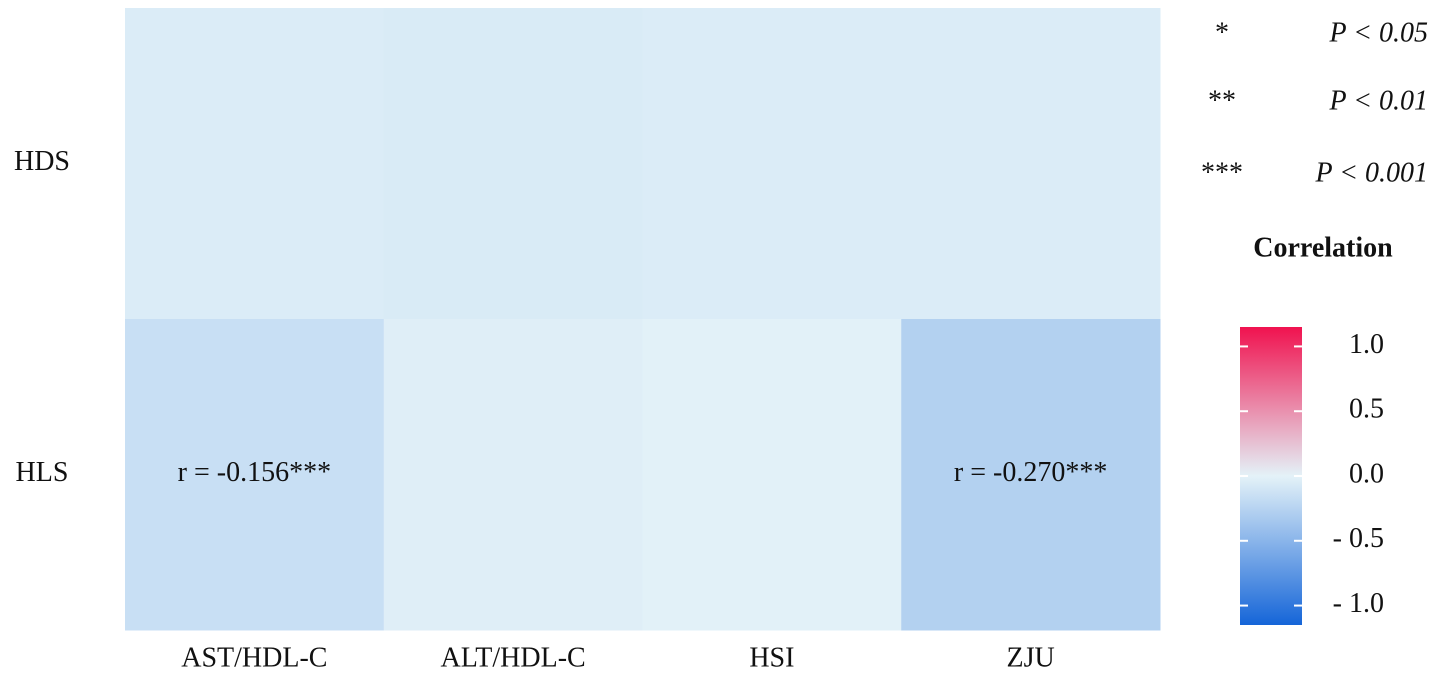 The width and height of the screenshot is (1441, 682). What do you see at coordinates (254, 657) in the screenshot?
I see `column-label: AST/HDL-C` at bounding box center [254, 657].